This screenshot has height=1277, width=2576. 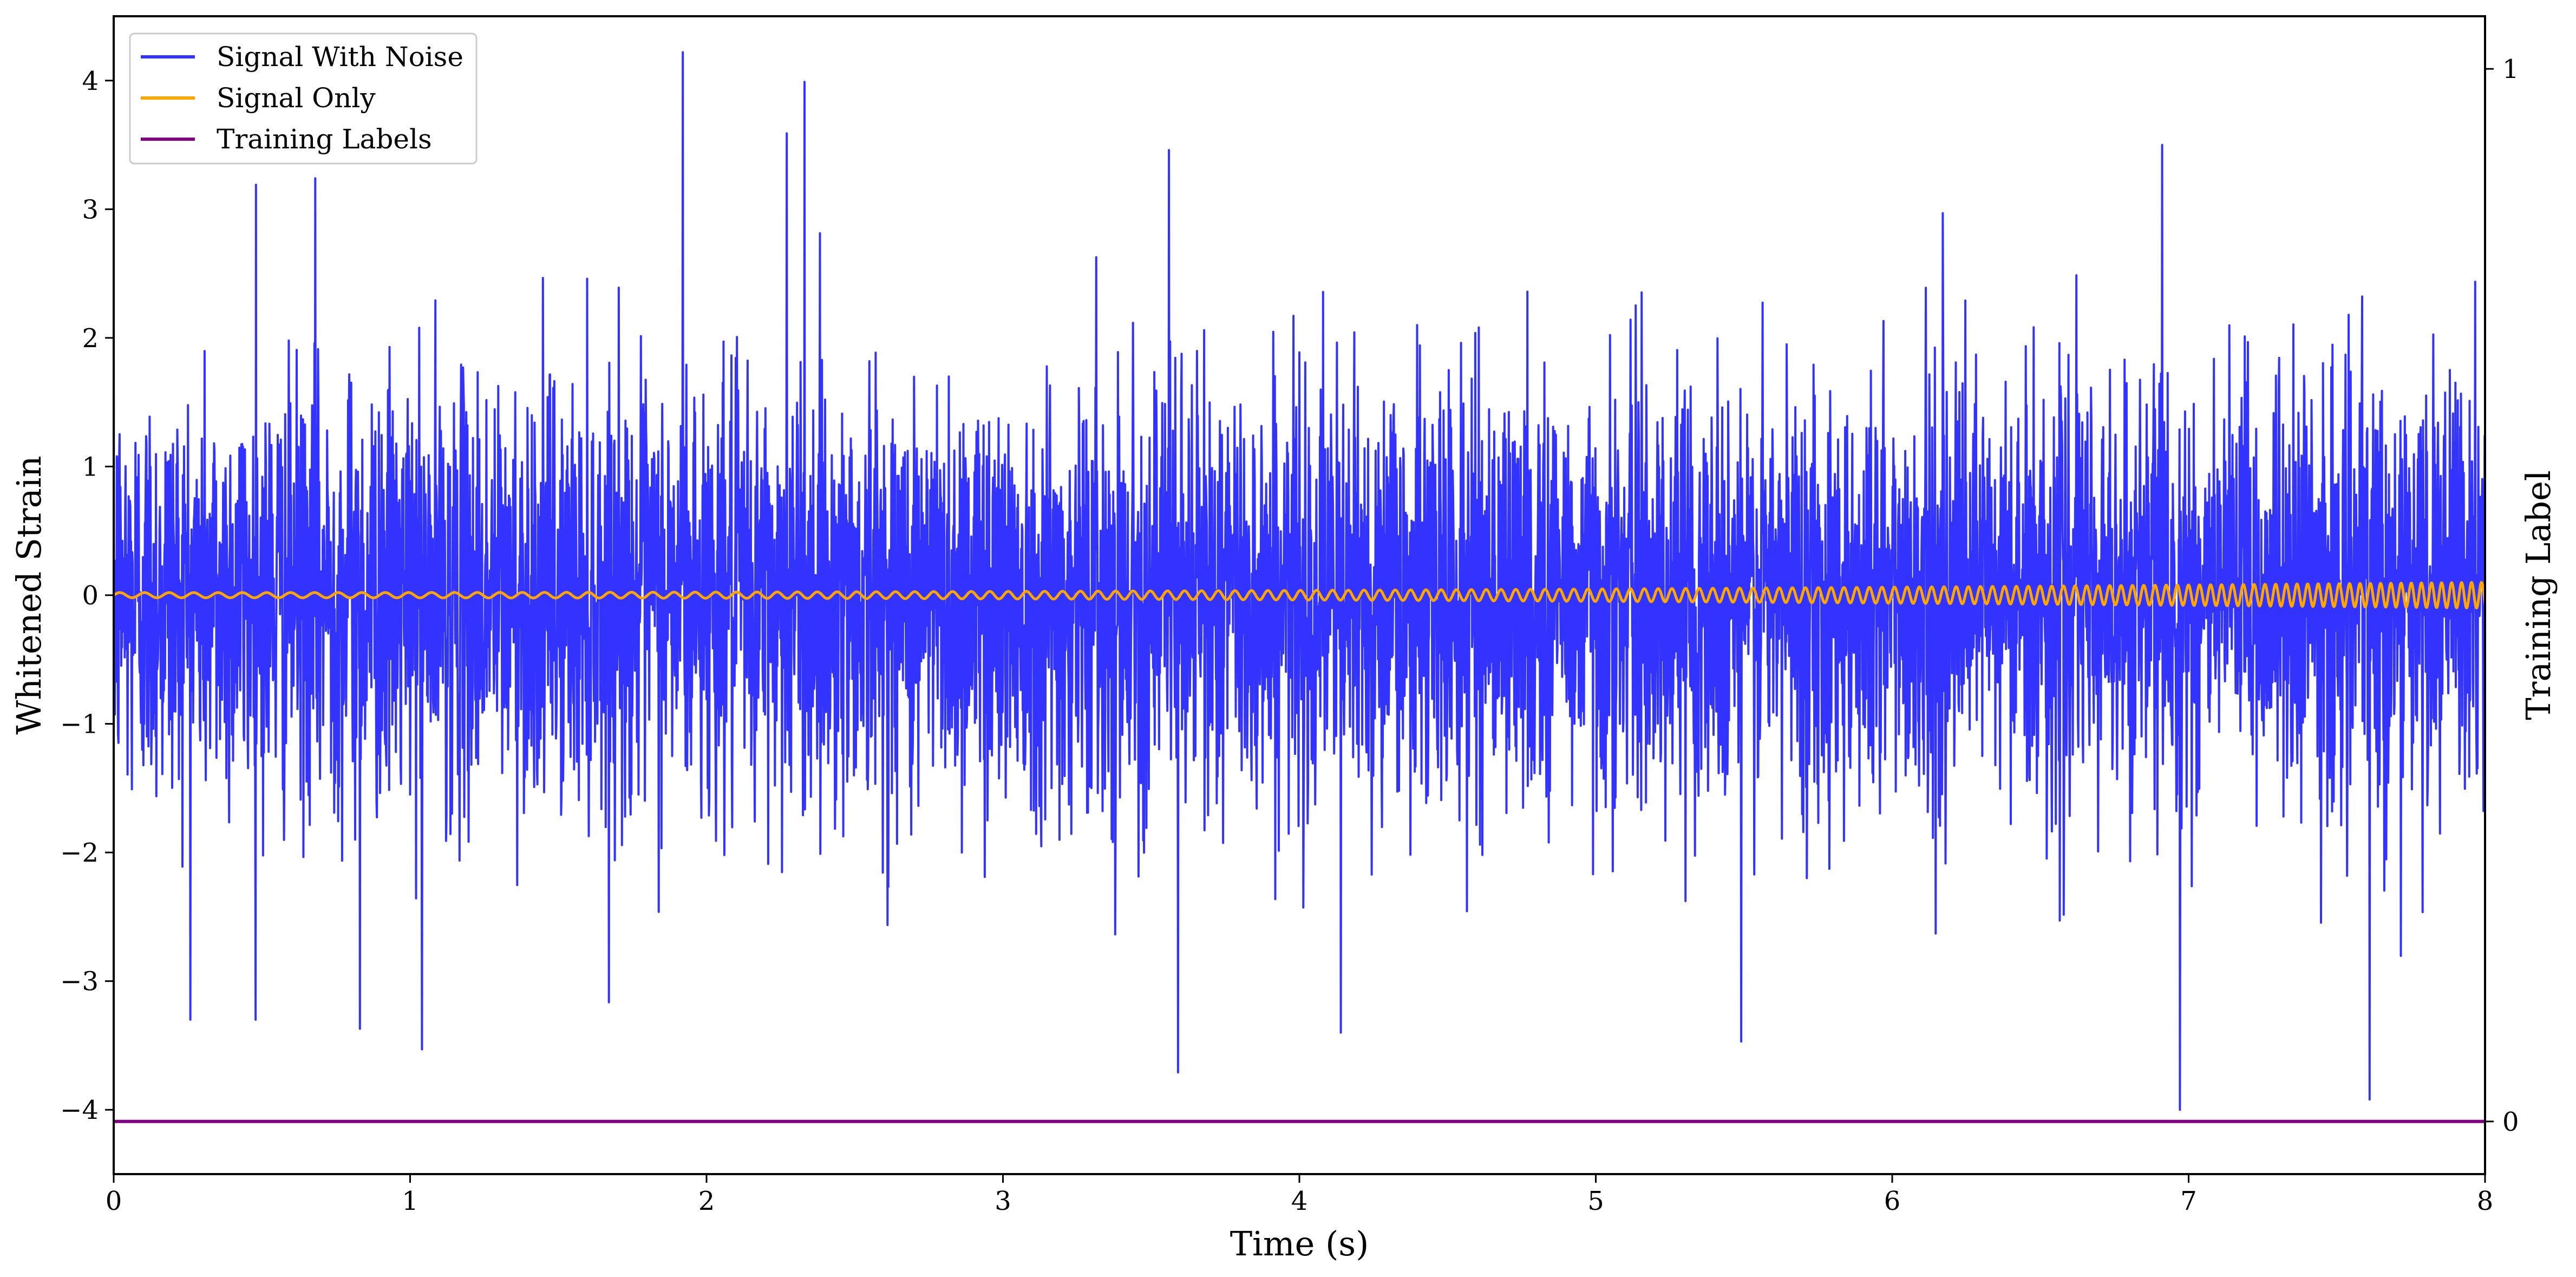 I want to click on x-tick-label: 4, so click(x=1300, y=1201).